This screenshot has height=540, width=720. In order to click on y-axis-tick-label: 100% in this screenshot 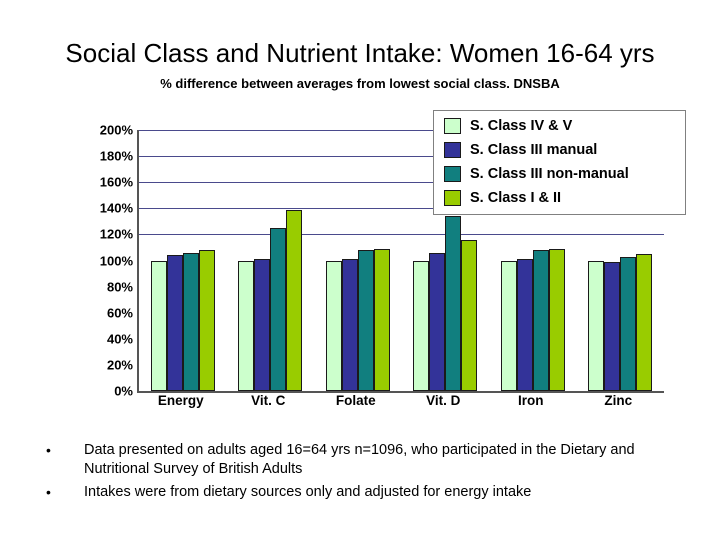, I will do `click(116, 260)`.